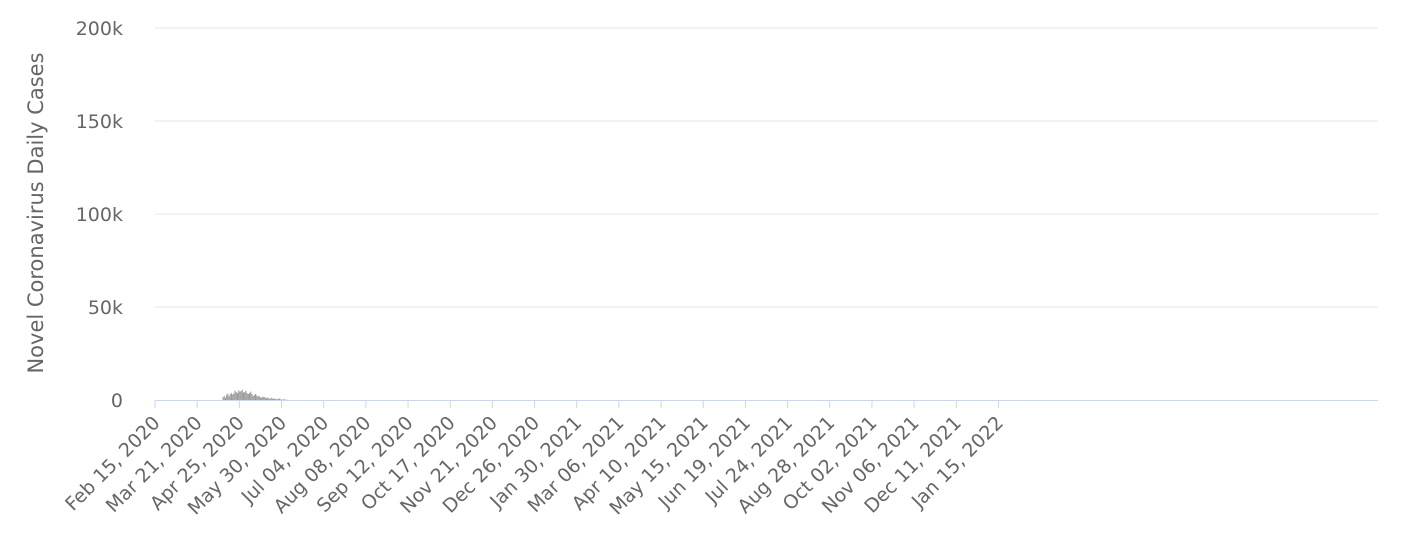  What do you see at coordinates (99, 215) in the screenshot?
I see `y-tick-label: 100k` at bounding box center [99, 215].